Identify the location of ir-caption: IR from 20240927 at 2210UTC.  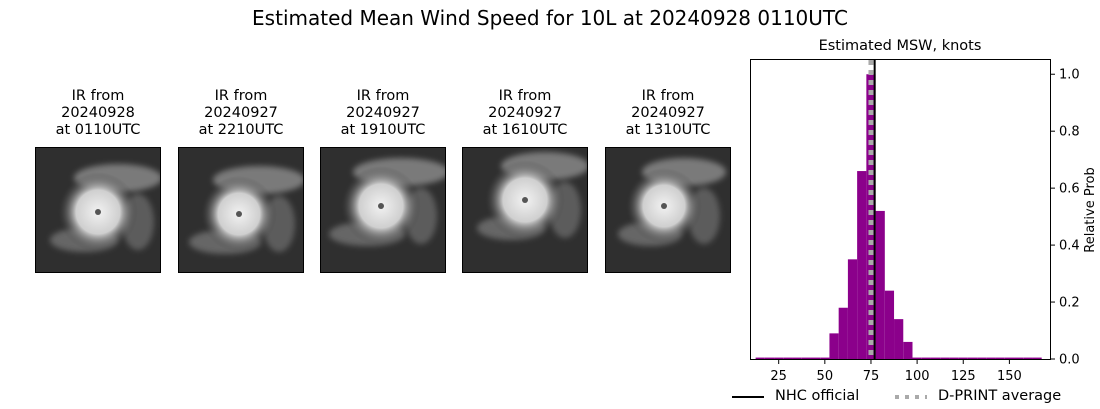
(241, 113).